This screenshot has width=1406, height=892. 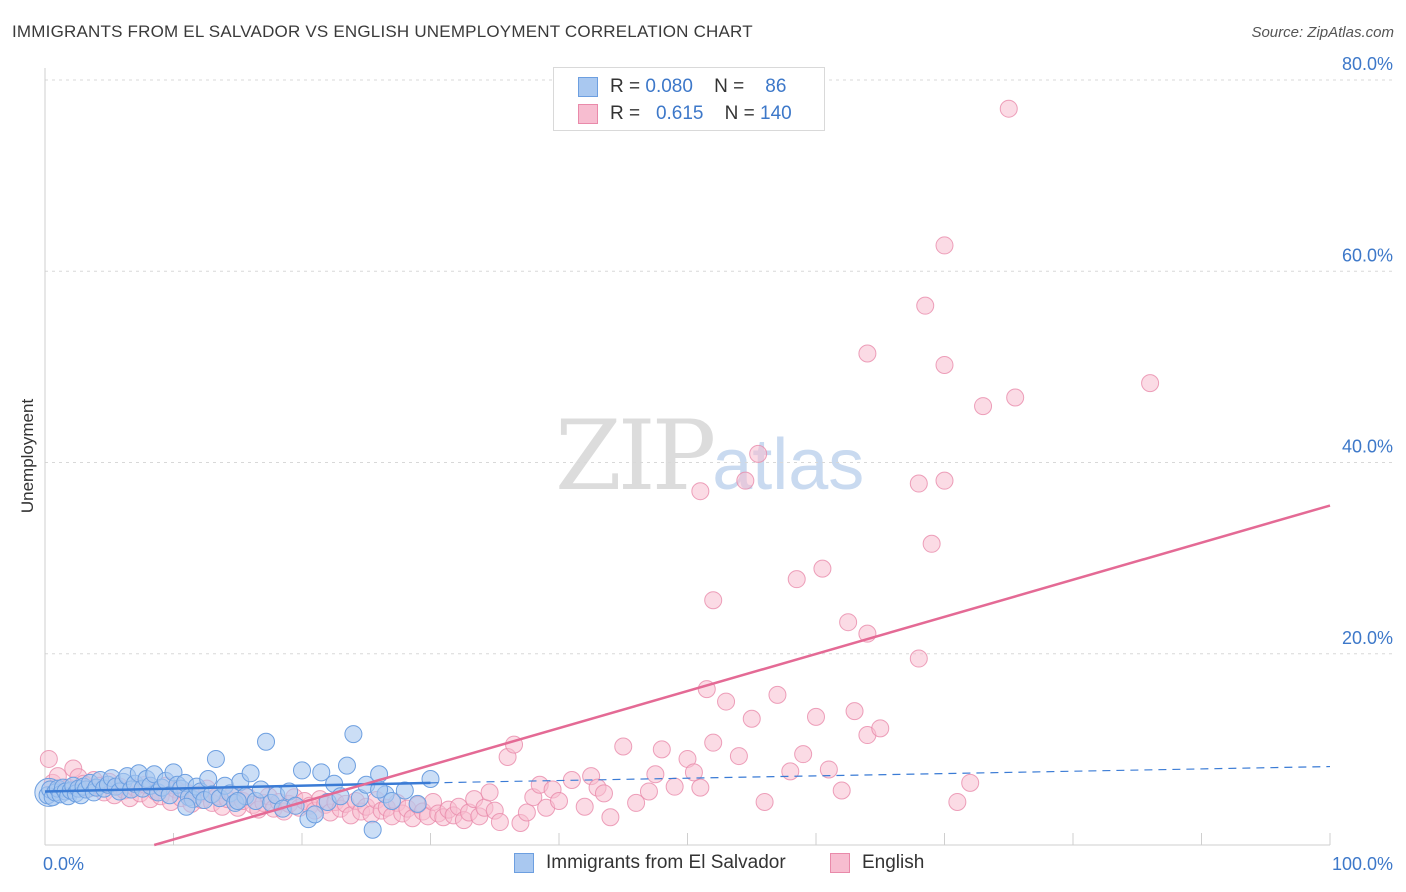 I want to click on series-swatch-pink, so click(x=840, y=863).